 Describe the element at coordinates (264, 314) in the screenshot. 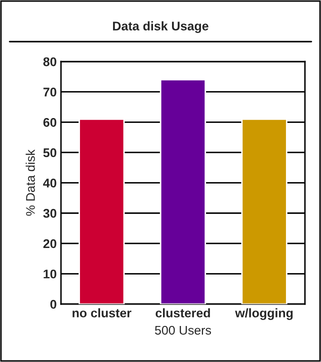

I see `x-tick-label: w/logging` at that location.